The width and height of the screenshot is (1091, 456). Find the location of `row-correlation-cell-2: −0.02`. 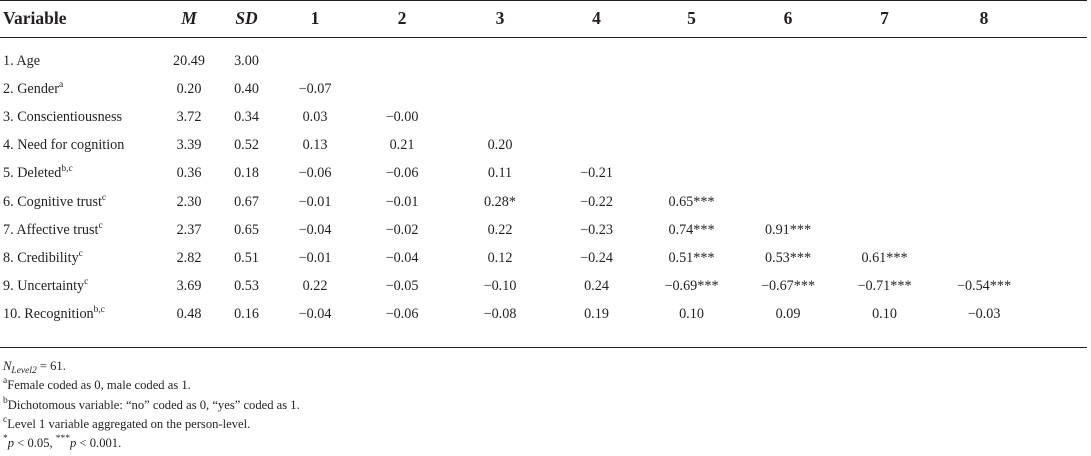

row-correlation-cell-2: −0.02 is located at coordinates (402, 229).